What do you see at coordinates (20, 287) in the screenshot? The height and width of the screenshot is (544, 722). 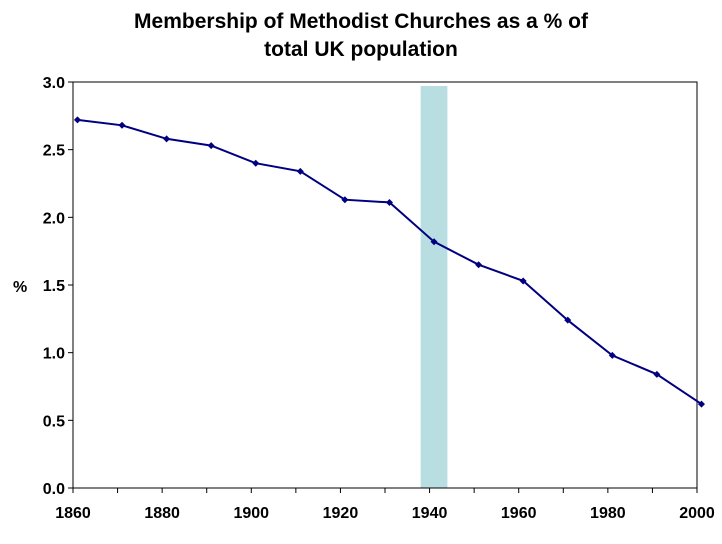 I see `y-axis-label: %` at bounding box center [20, 287].